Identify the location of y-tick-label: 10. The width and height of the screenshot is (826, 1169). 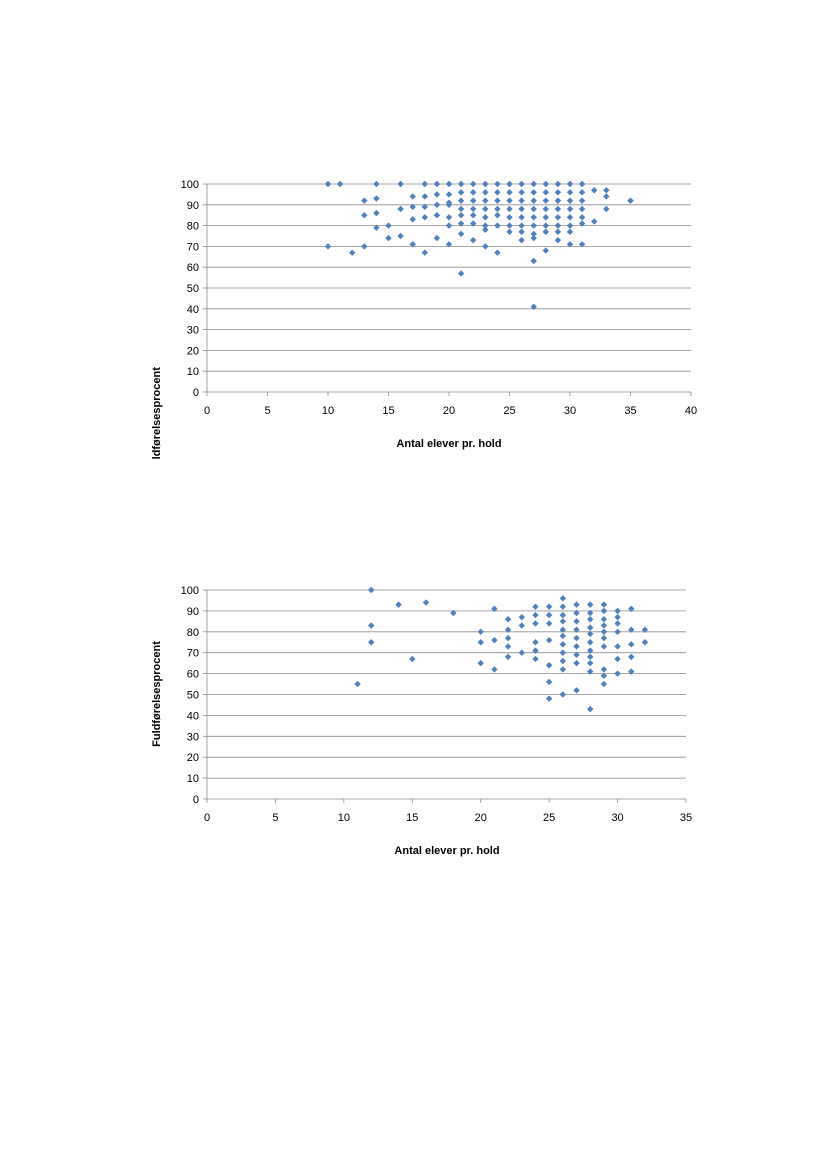
(193, 372).